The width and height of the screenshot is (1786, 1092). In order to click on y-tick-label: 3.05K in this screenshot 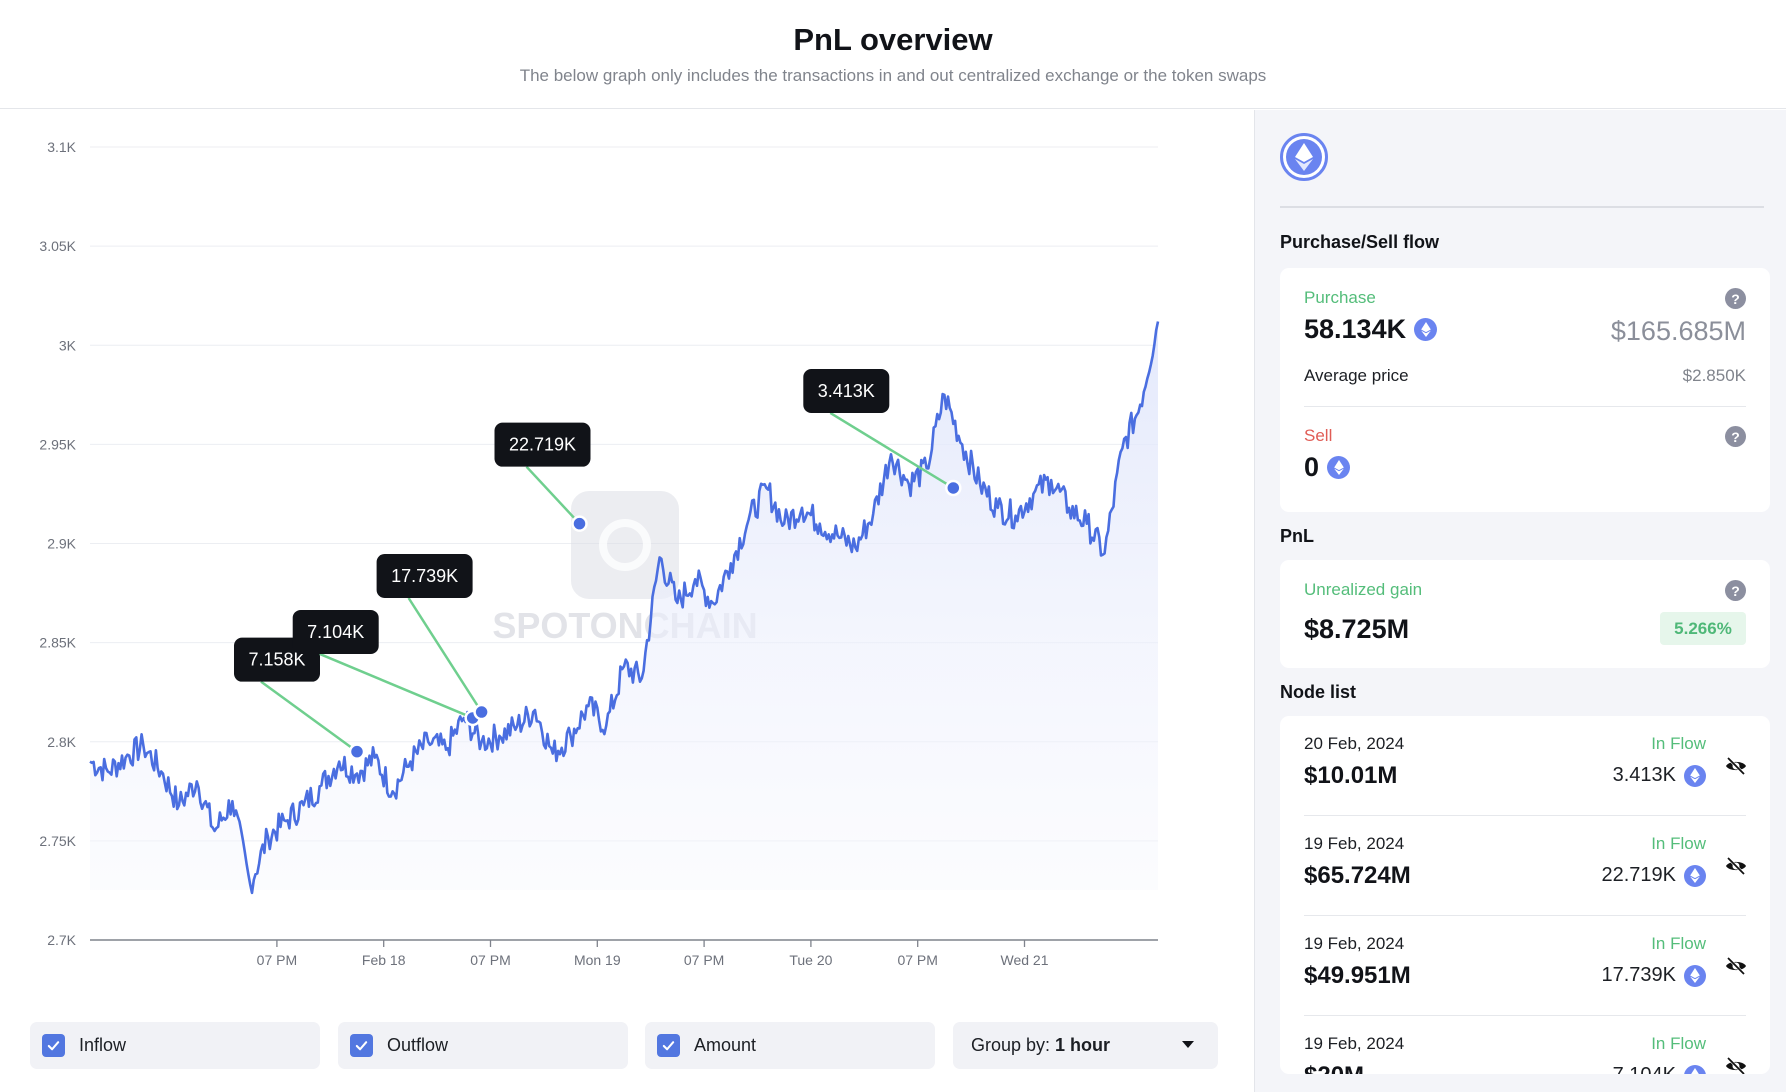, I will do `click(57, 246)`.